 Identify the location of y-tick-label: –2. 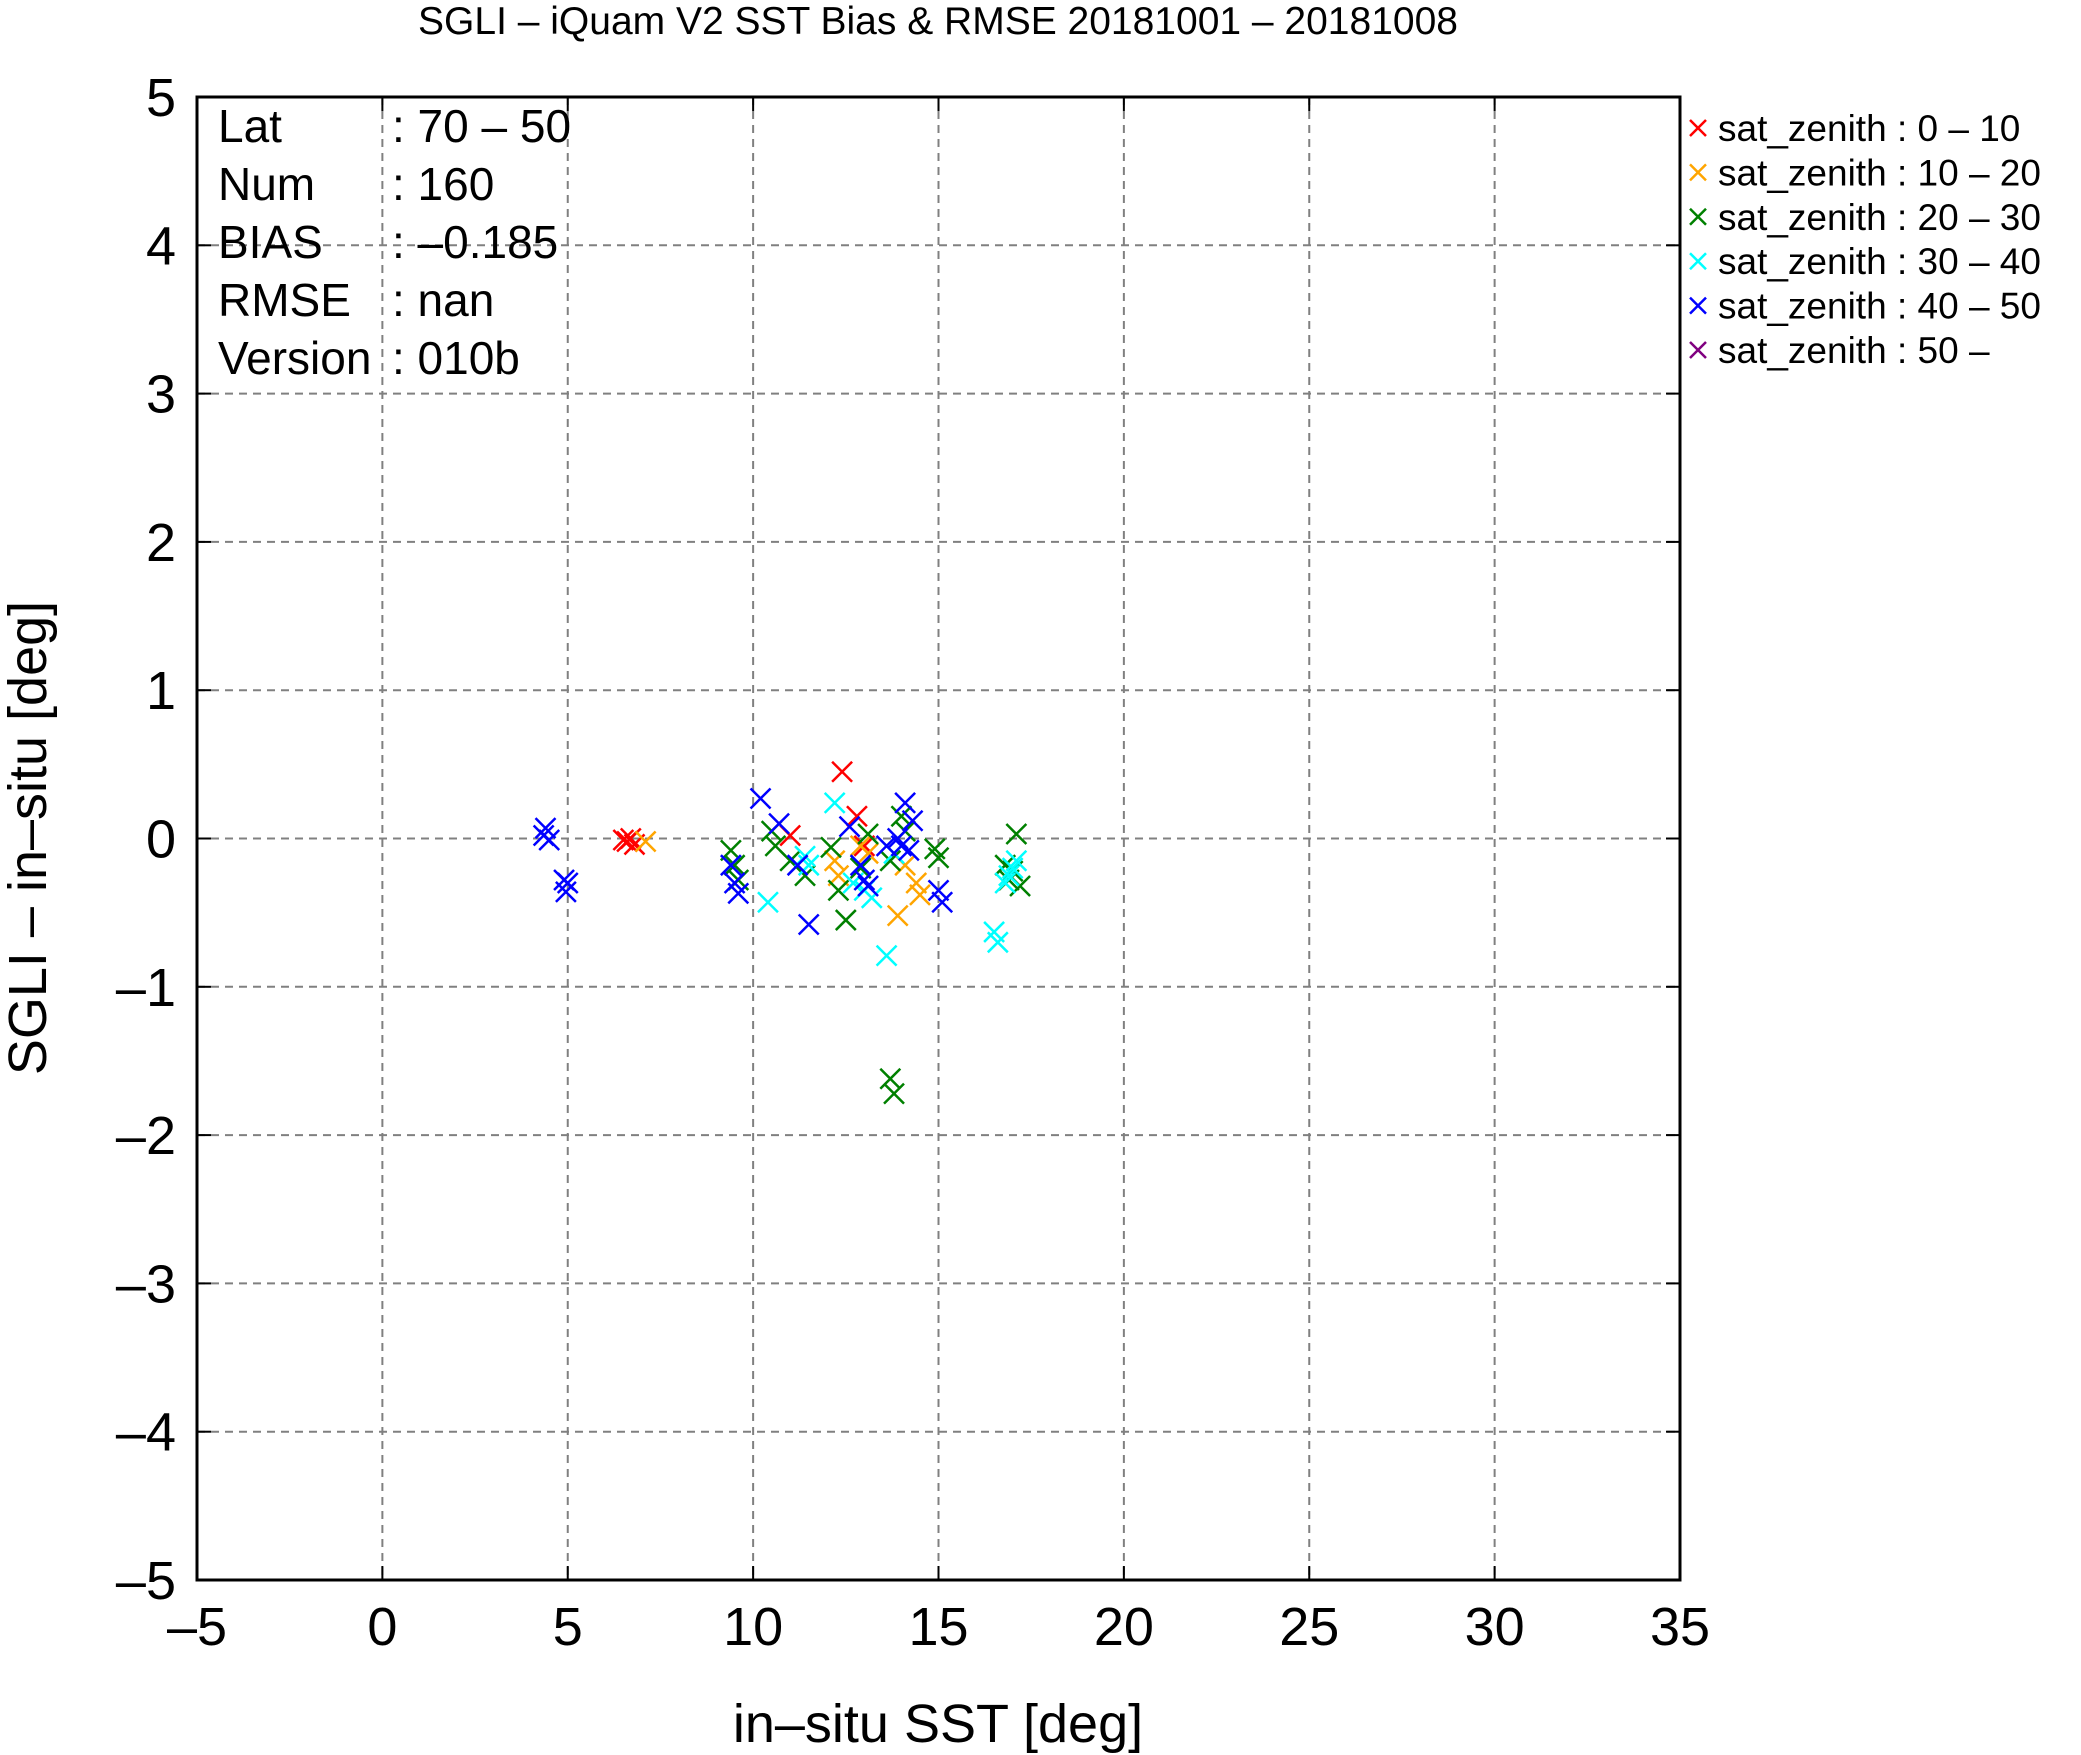
(146, 1136).